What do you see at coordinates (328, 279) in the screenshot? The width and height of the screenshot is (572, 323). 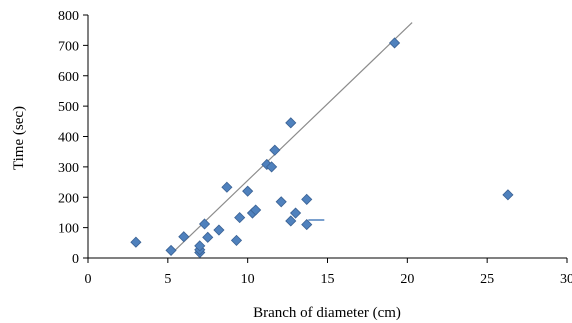 I see `x-tick-label-15: 15` at bounding box center [328, 279].